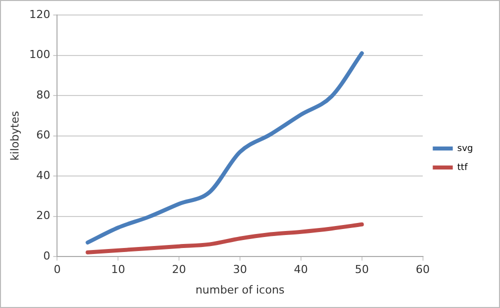 Image resolution: width=500 pixels, height=308 pixels. What do you see at coordinates (57, 269) in the screenshot?
I see `x-tick-label: 0` at bounding box center [57, 269].